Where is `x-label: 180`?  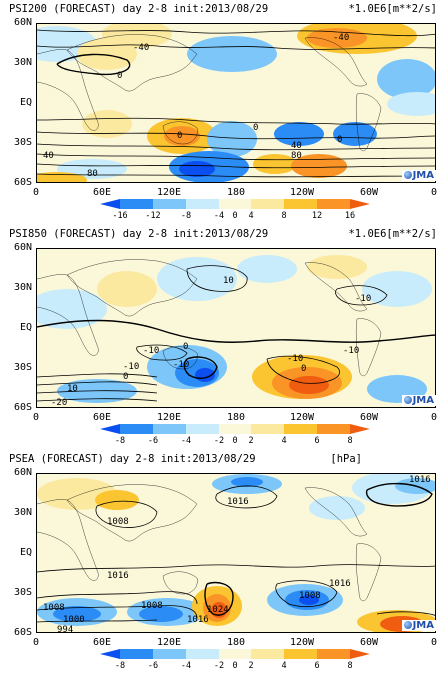 x-label: 180 is located at coordinates (236, 192).